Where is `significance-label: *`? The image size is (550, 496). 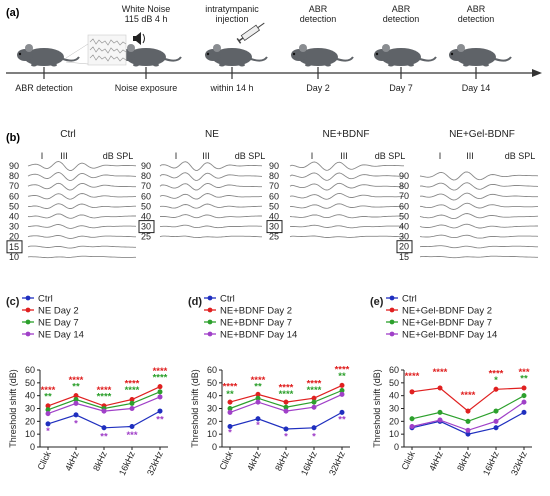 significance-label: * is located at coordinates (286, 436).